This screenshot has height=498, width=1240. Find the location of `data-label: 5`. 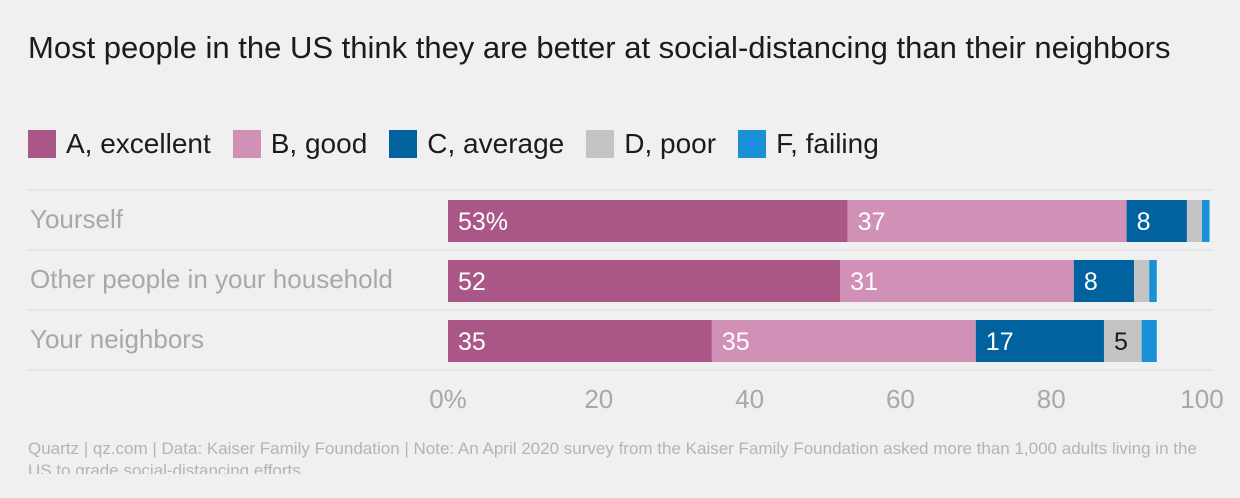

data-label: 5 is located at coordinates (1121, 342).